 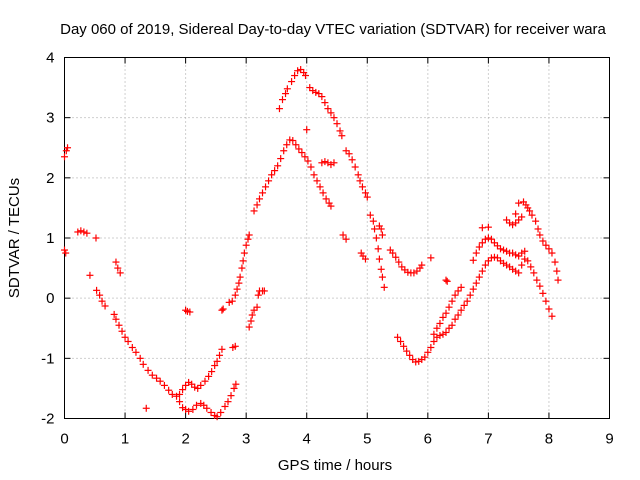 I want to click on x-tick-label: 1, so click(x=125, y=439).